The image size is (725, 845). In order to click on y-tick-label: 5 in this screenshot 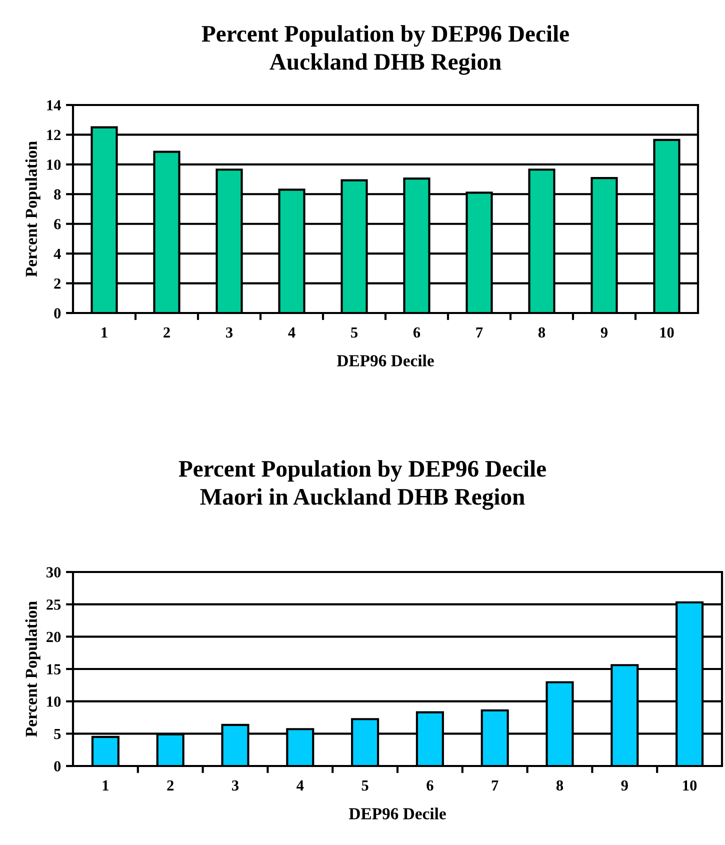, I will do `click(57, 734)`.